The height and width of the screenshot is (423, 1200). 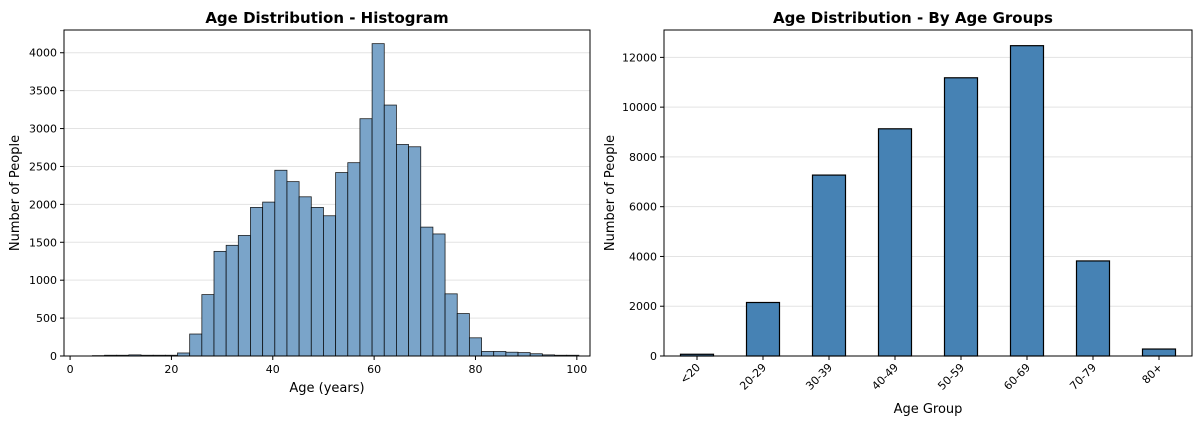 What do you see at coordinates (1017, 377) in the screenshot?
I see `age-groups-xtick-label: 60-69` at bounding box center [1017, 377].